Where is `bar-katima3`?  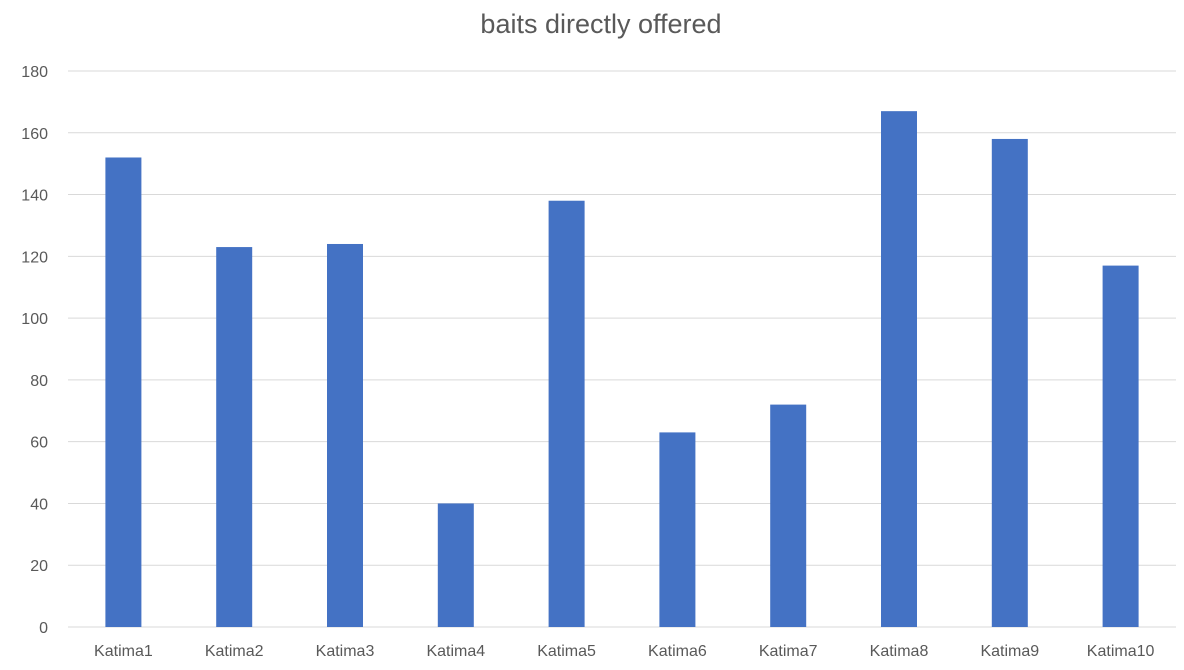 bar-katima3 is located at coordinates (345, 435).